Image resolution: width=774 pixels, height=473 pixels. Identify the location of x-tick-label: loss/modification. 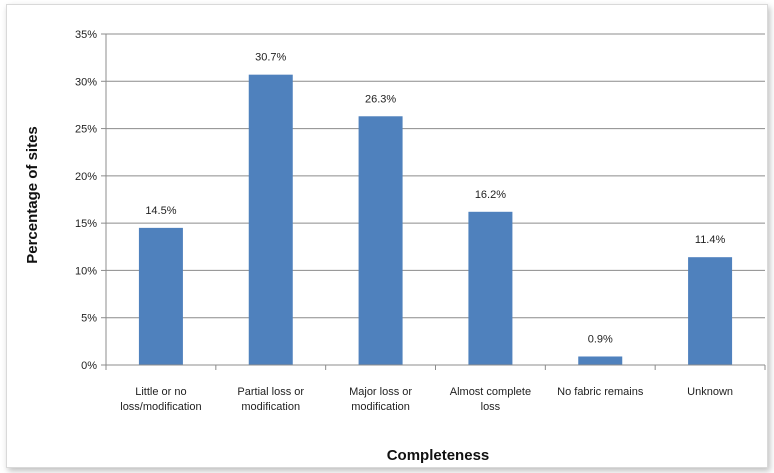
(160, 407).